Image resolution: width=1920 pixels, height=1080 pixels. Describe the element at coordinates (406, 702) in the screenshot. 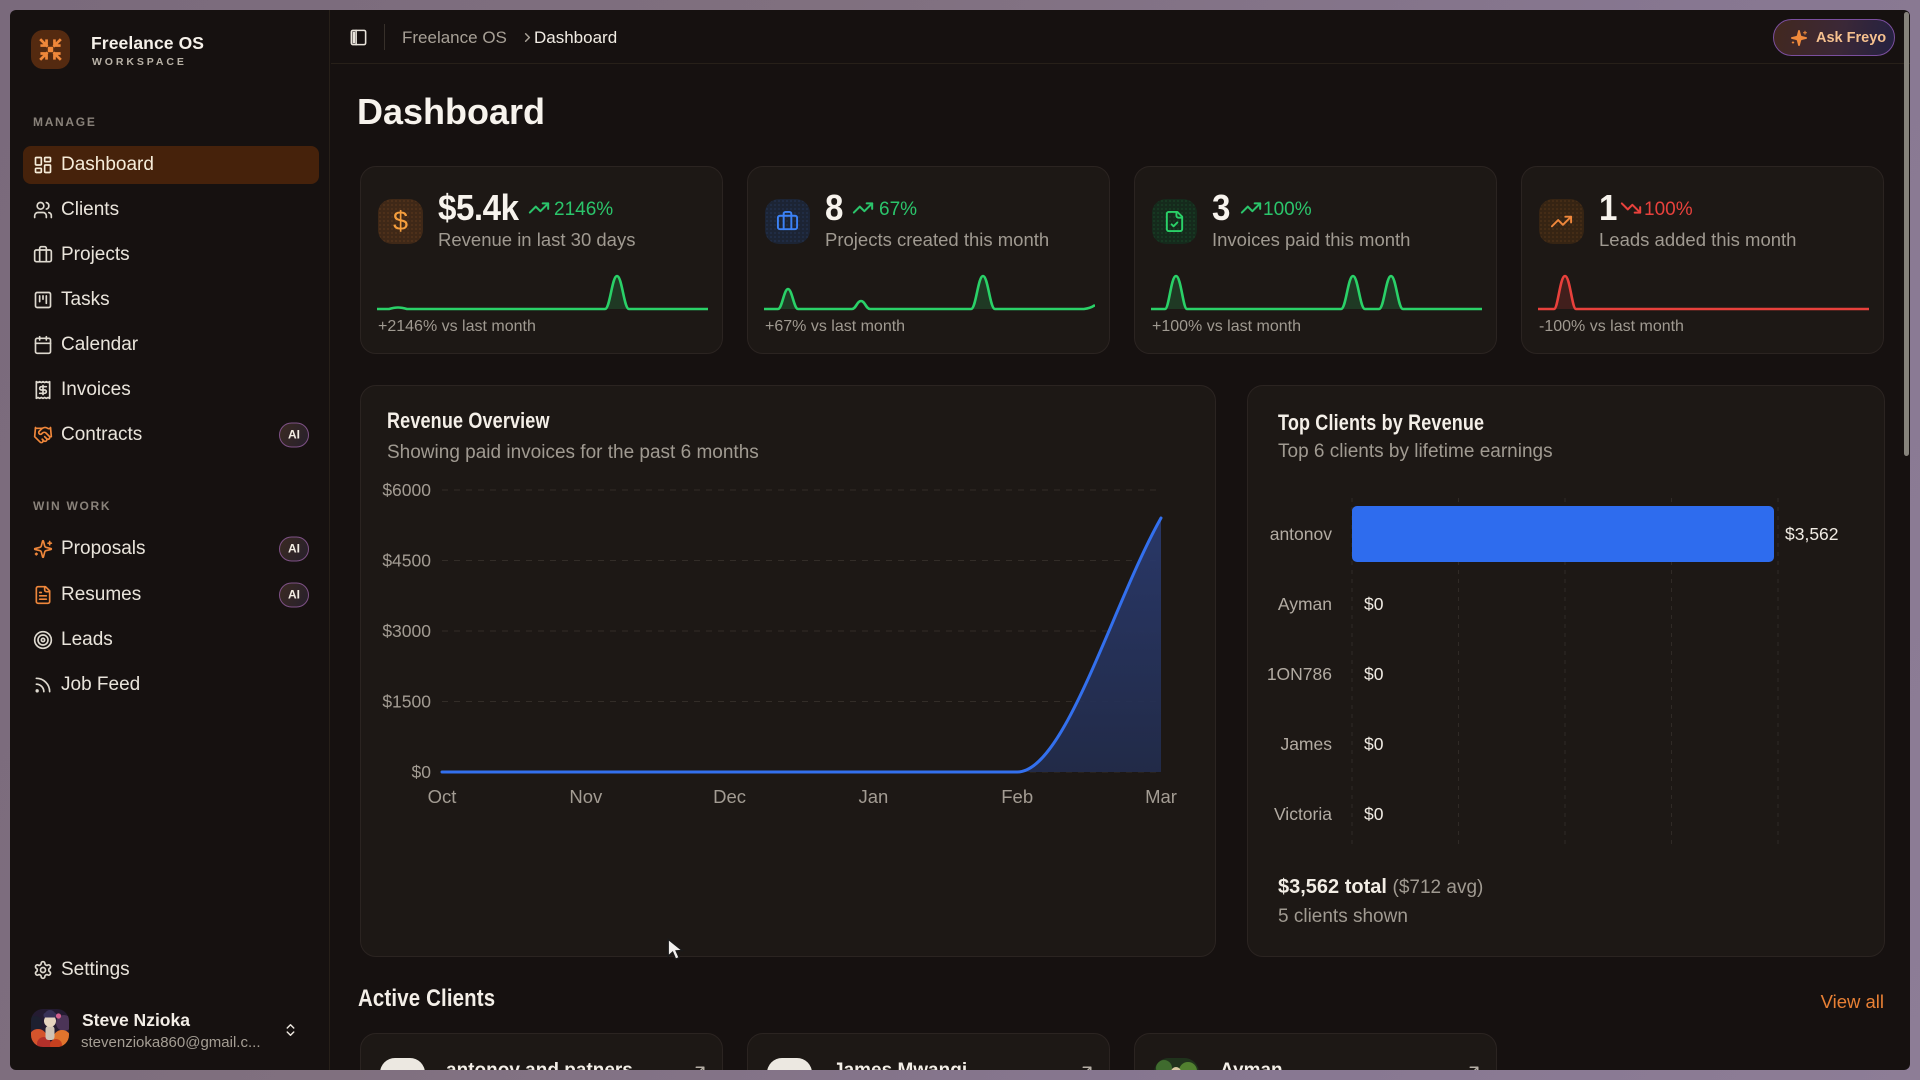

I see `svg-text: $1500` at that location.